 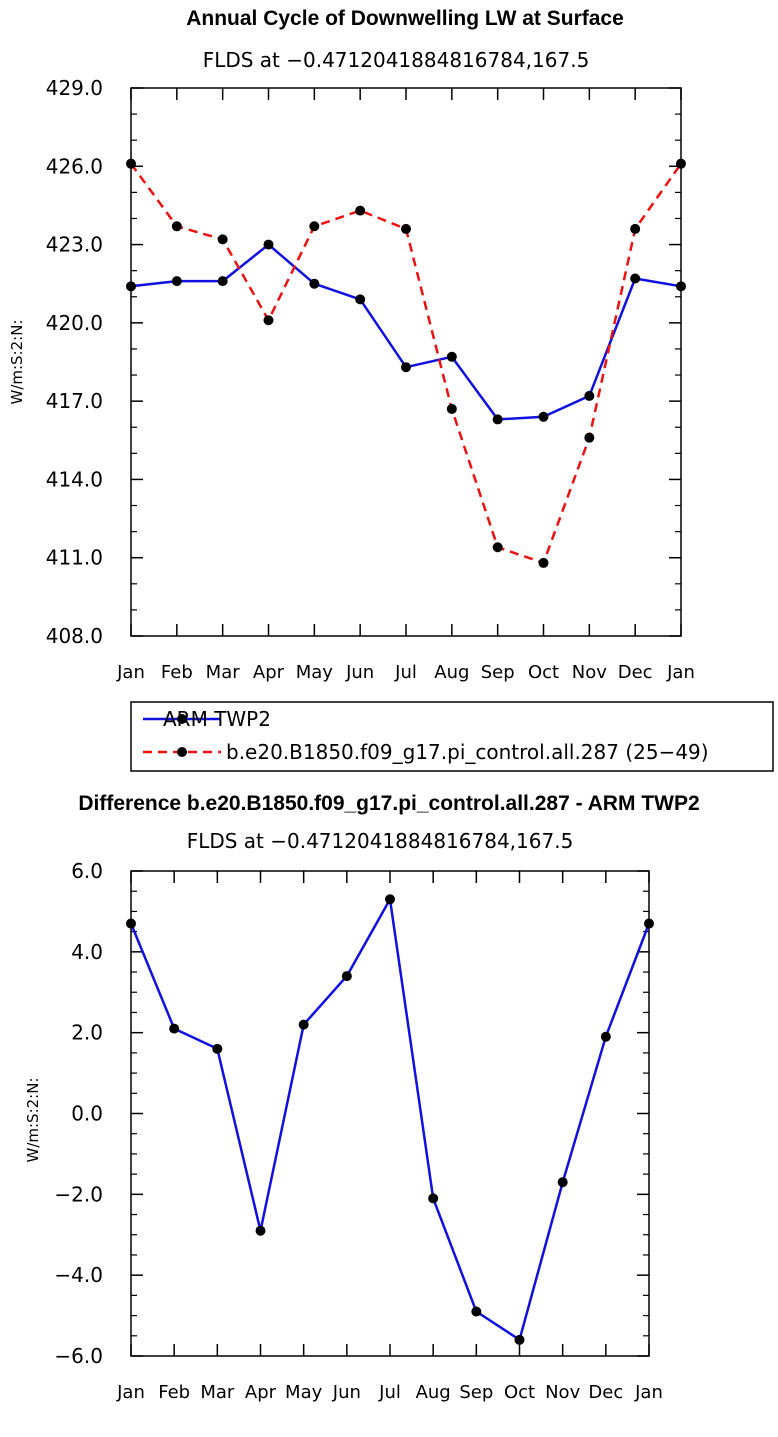 I want to click on y-tick-label: 0.0, so click(x=87, y=1114).